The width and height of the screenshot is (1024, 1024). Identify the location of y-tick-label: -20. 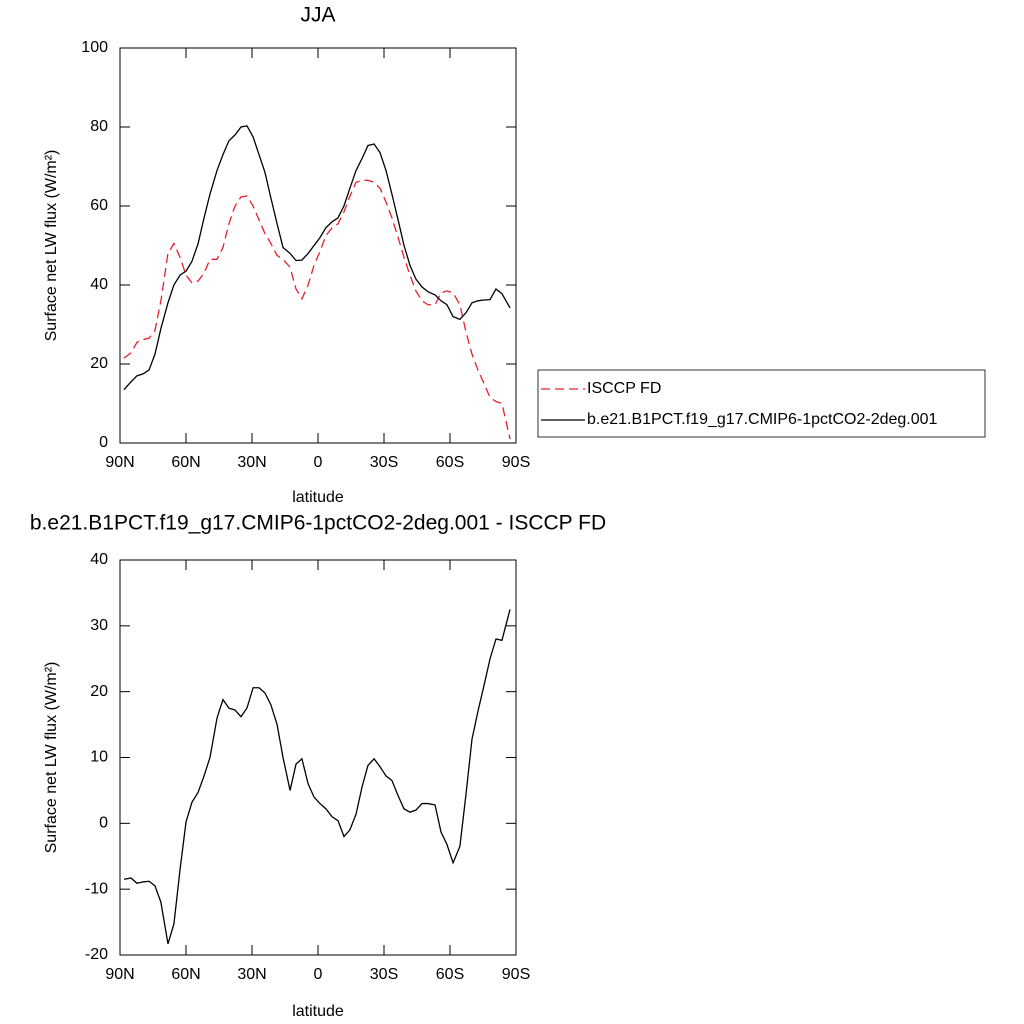
(96, 954).